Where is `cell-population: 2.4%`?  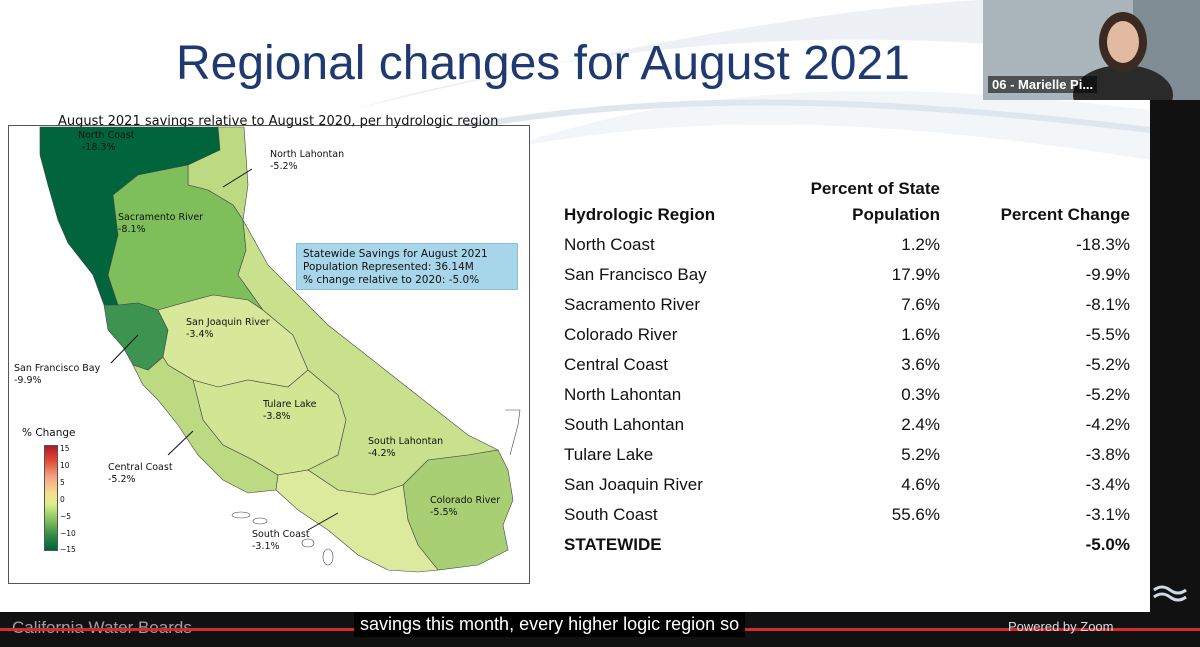 cell-population: 2.4% is located at coordinates (920, 424).